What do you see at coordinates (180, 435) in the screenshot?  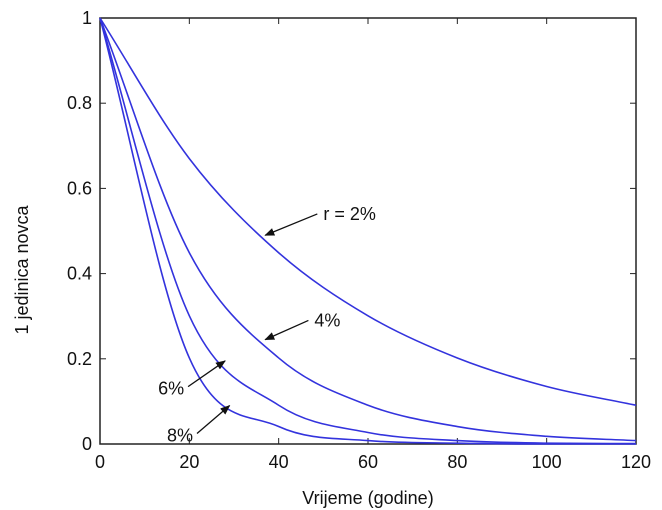 I see `annotation-label: 8%` at bounding box center [180, 435].